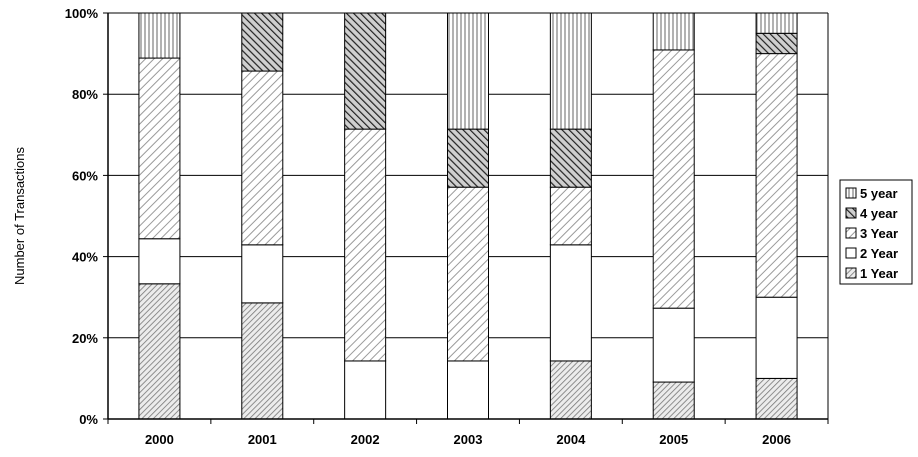 The width and height of the screenshot is (918, 457). I want to click on x-tick-label: 2002, so click(365, 439).